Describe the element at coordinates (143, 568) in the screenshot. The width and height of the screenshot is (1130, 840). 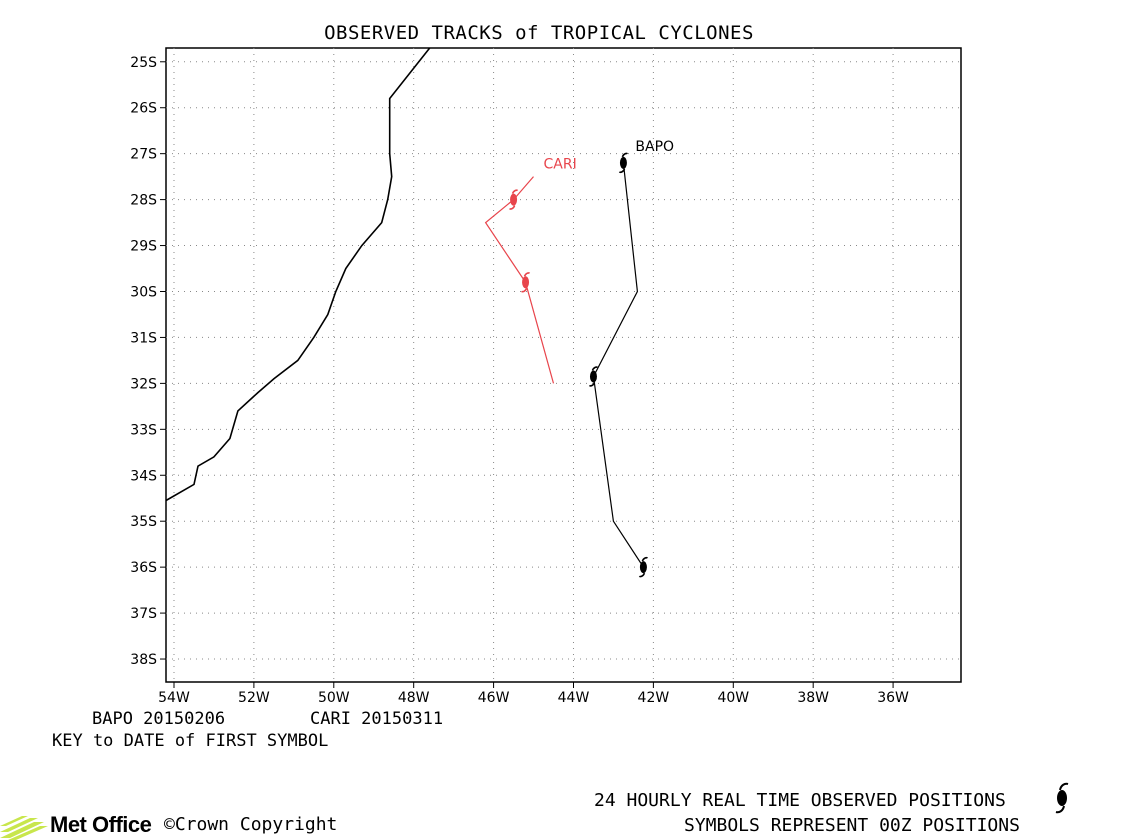
I see `lat-tick-label: 36S` at that location.